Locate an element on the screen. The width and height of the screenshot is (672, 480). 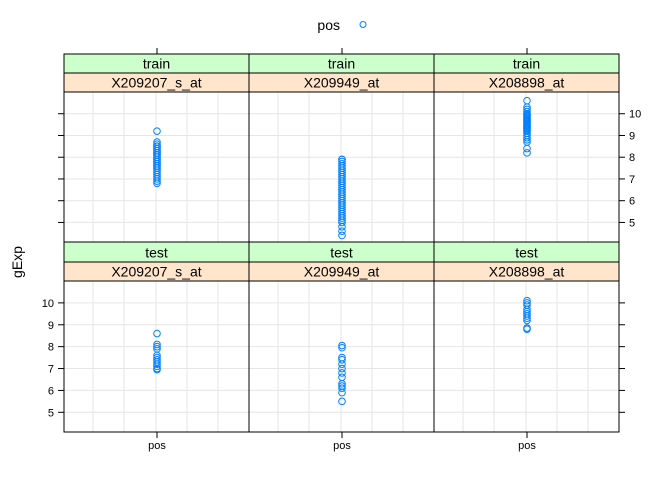
legend-label: pos is located at coordinates (328, 25).